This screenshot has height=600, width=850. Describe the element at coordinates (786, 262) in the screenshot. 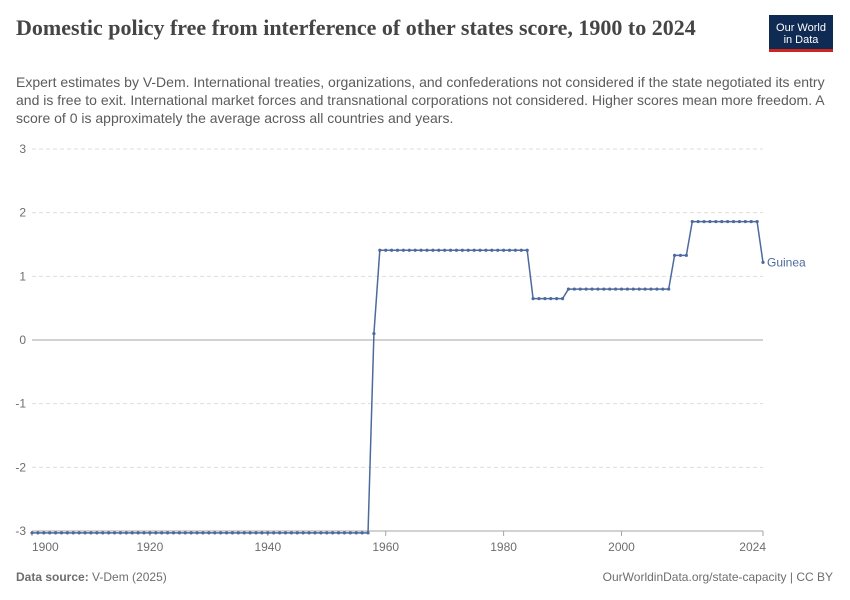

I see `series-label-guinea: Guinea` at that location.